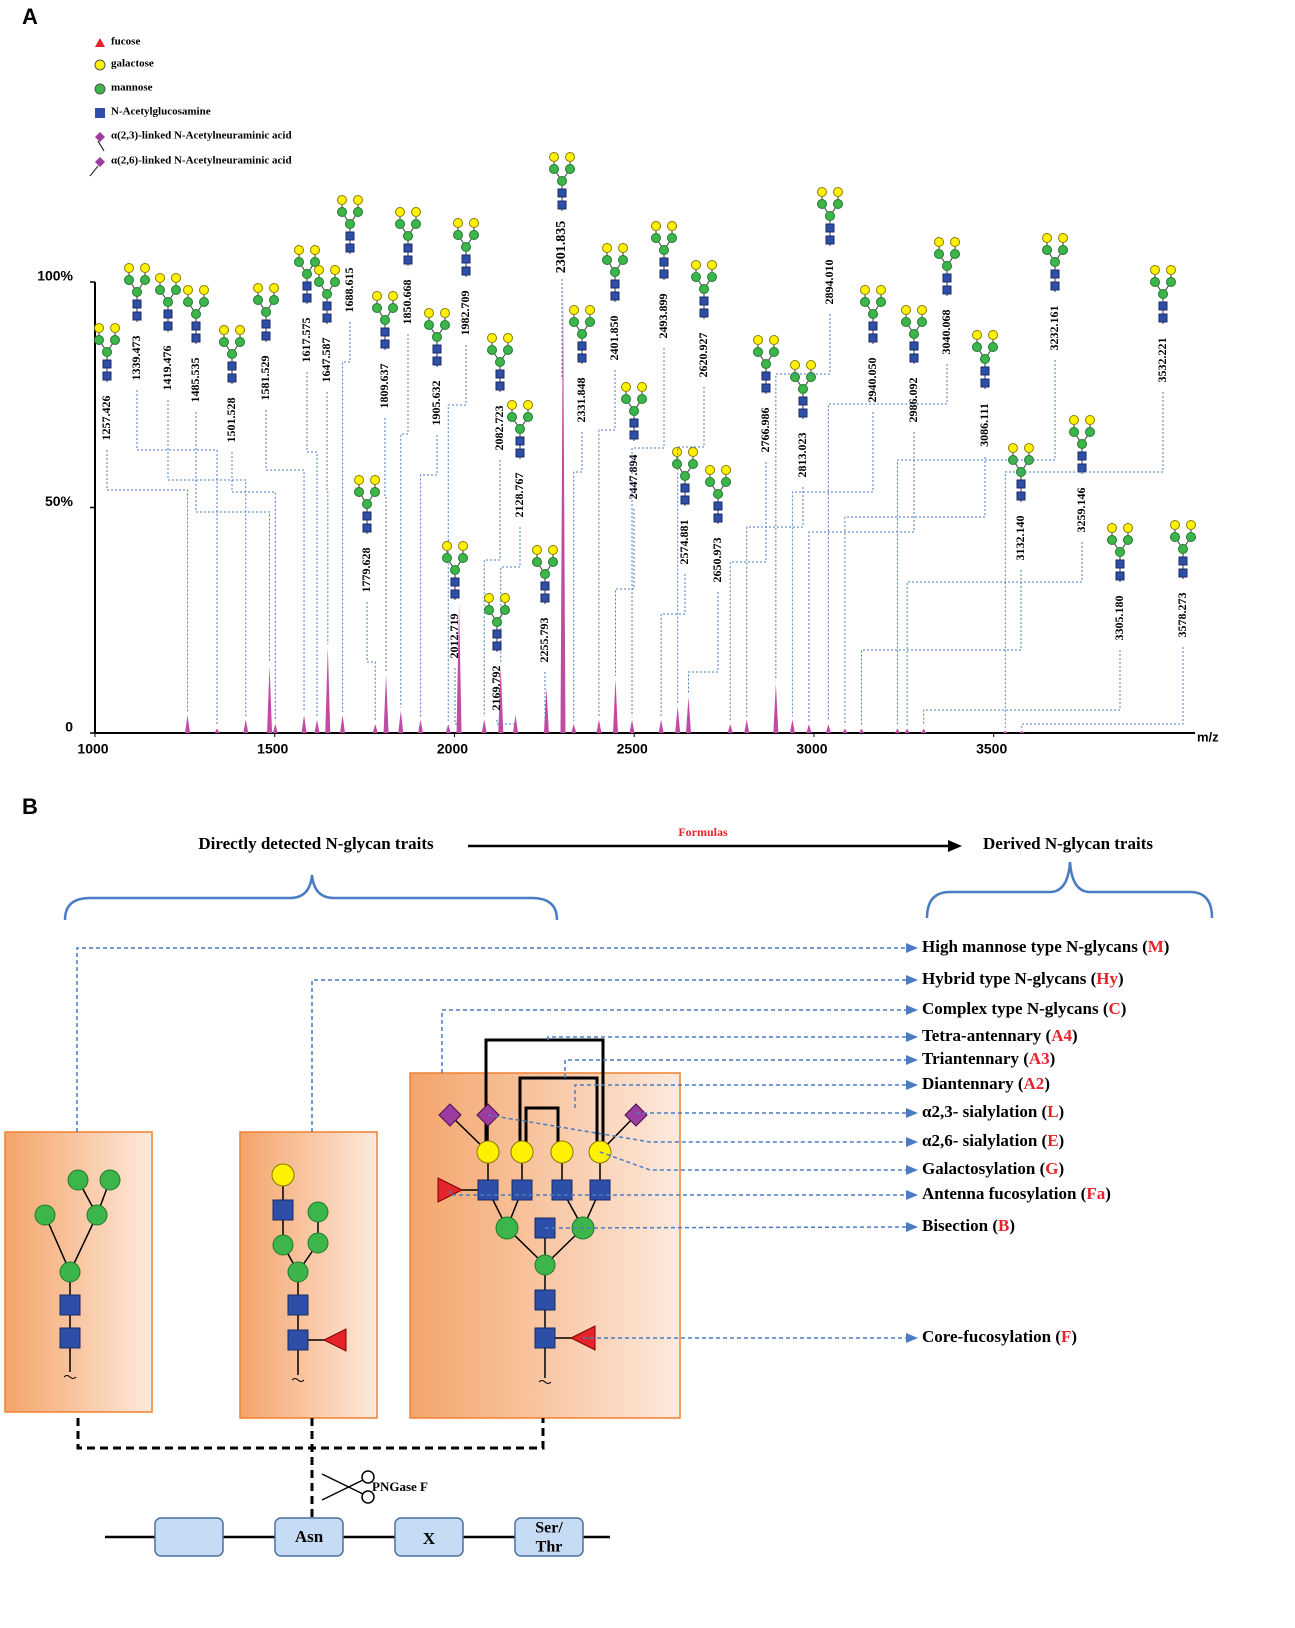 This screenshot has height=1628, width=1295. What do you see at coordinates (1035, 946) in the screenshot?
I see `trait-text: High mannose type N-glycans (` at bounding box center [1035, 946].